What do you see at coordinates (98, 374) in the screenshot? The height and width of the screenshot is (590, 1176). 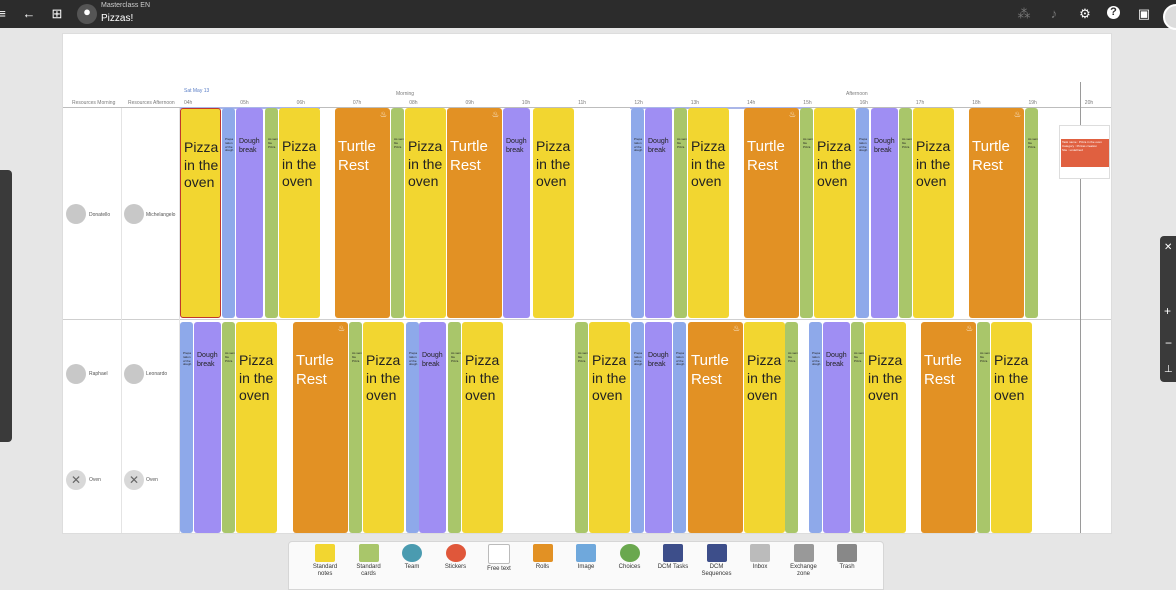 I see `resource-name: Raphael` at bounding box center [98, 374].